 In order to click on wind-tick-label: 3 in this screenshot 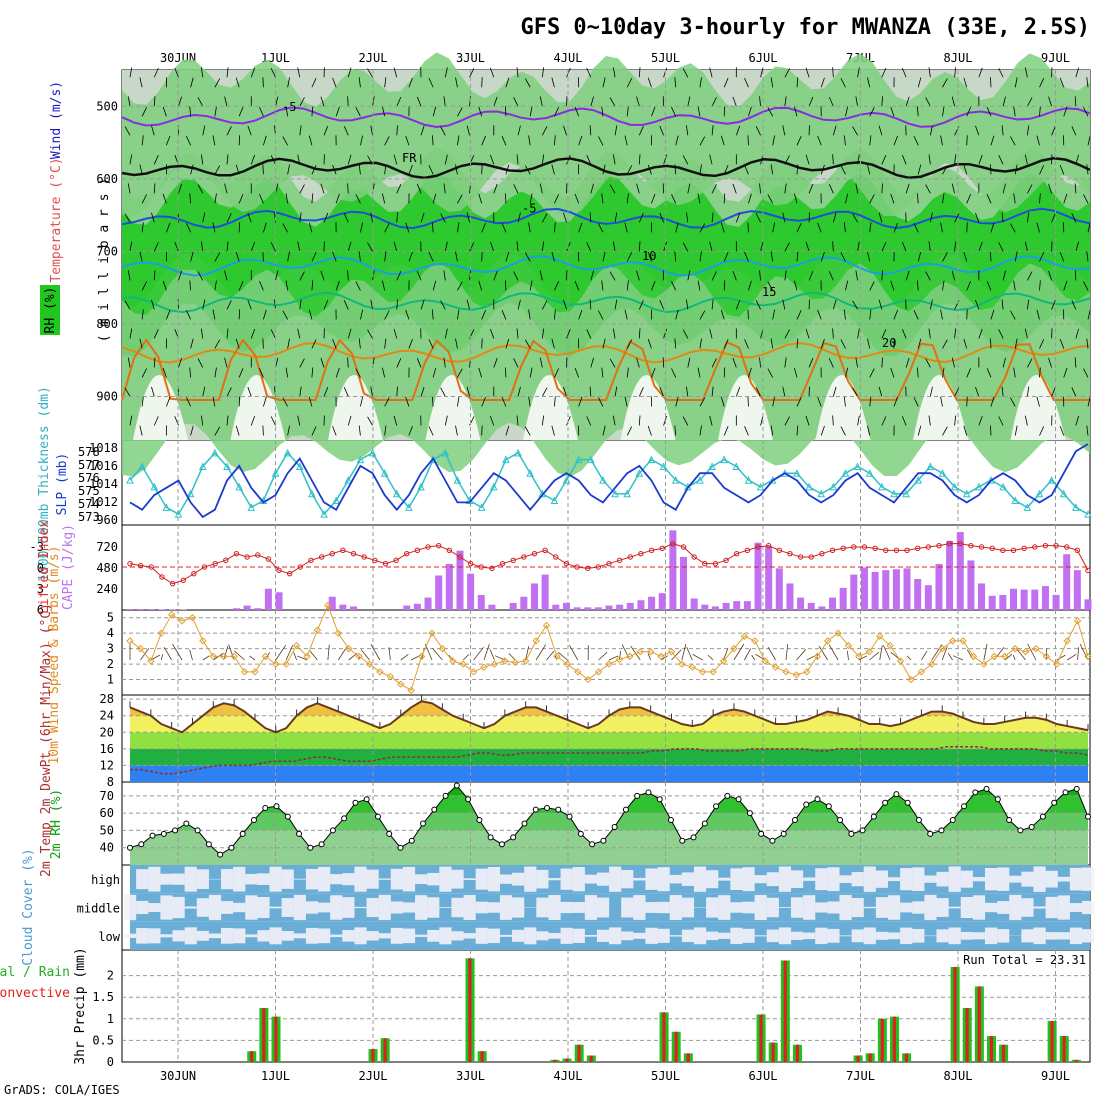, I will do `click(110, 649)`.